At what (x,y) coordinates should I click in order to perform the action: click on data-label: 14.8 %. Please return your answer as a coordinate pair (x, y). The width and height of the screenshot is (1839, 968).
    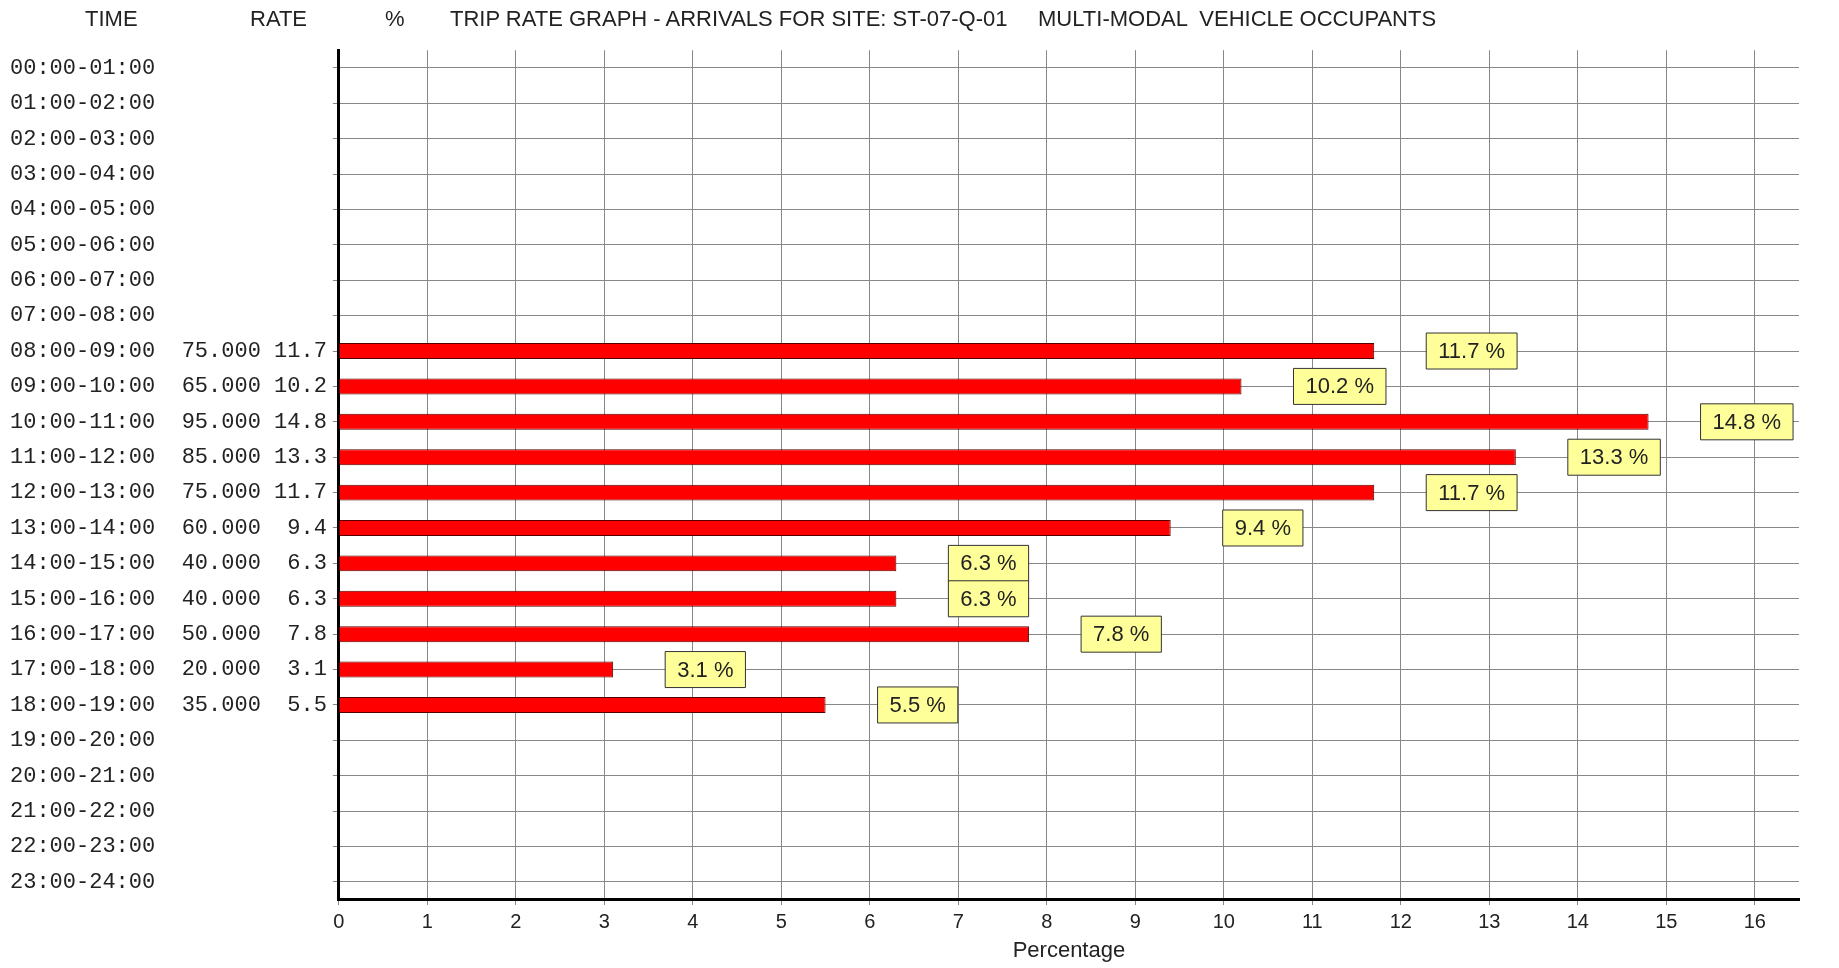
    Looking at the image, I should click on (1747, 421).